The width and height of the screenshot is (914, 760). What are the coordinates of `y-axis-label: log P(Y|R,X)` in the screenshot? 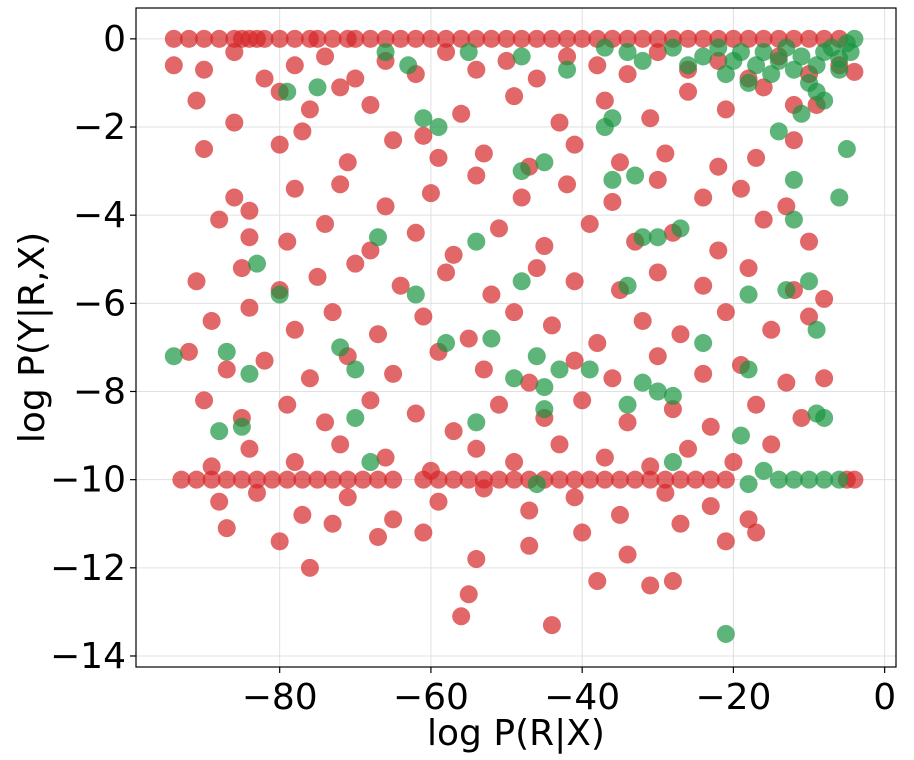 It's located at (32, 337).